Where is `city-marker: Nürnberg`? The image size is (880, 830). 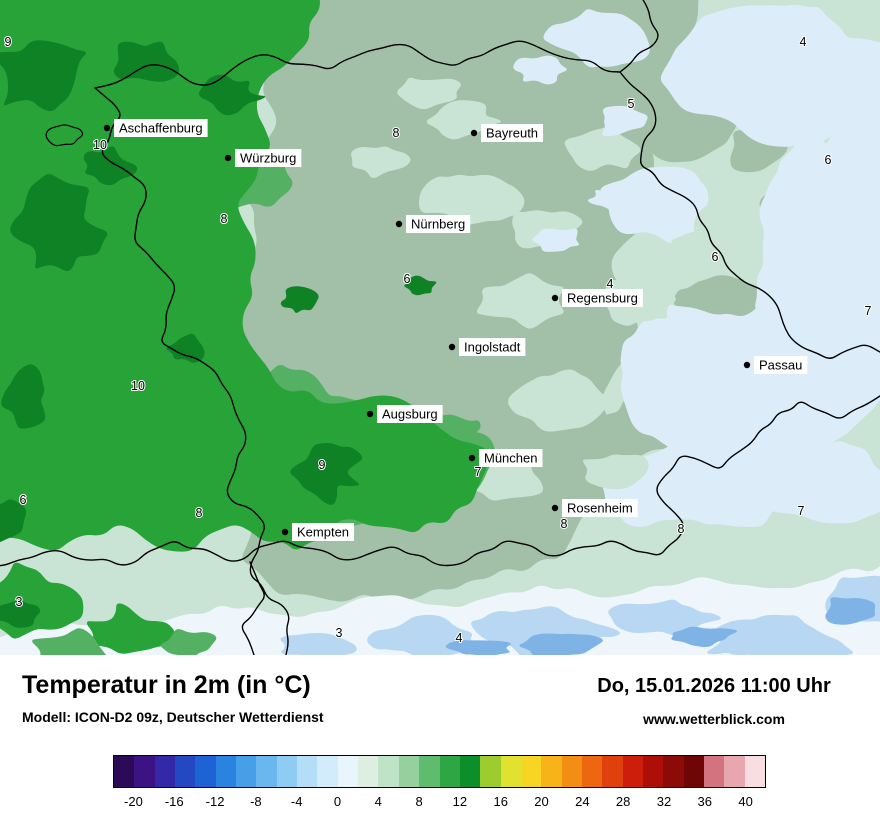
city-marker: Nürnberg is located at coordinates (433, 224).